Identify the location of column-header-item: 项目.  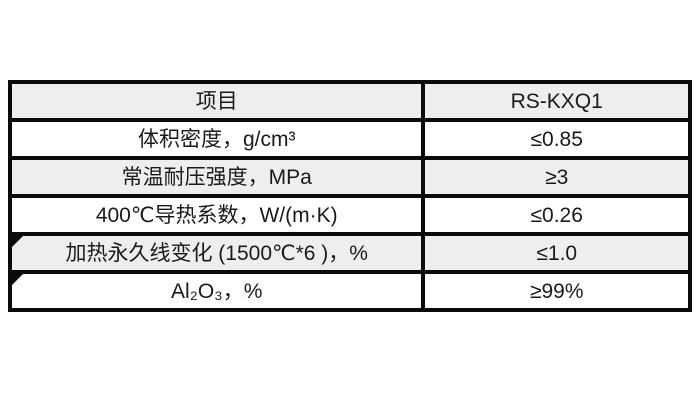
(216, 101).